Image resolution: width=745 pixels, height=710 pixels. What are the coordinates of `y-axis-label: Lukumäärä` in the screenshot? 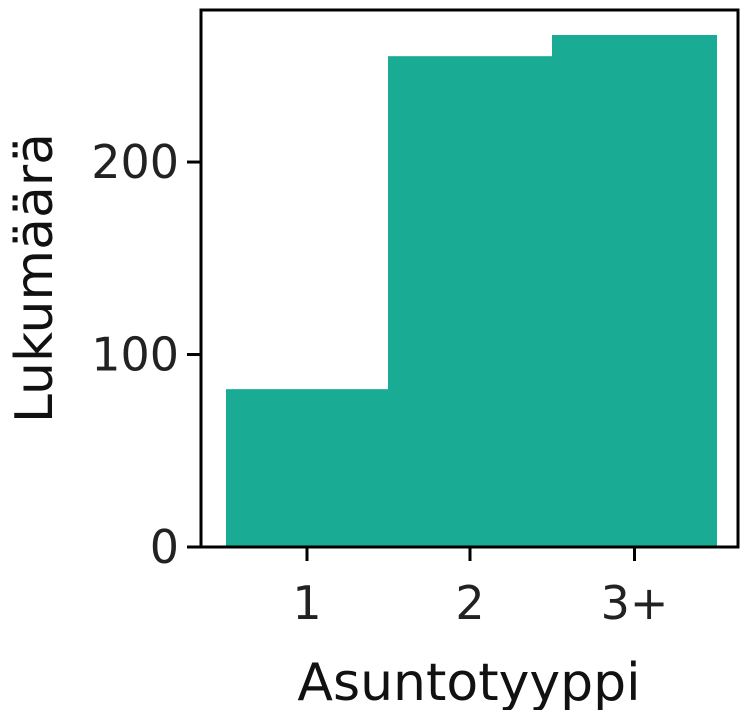 It's located at (35, 278).